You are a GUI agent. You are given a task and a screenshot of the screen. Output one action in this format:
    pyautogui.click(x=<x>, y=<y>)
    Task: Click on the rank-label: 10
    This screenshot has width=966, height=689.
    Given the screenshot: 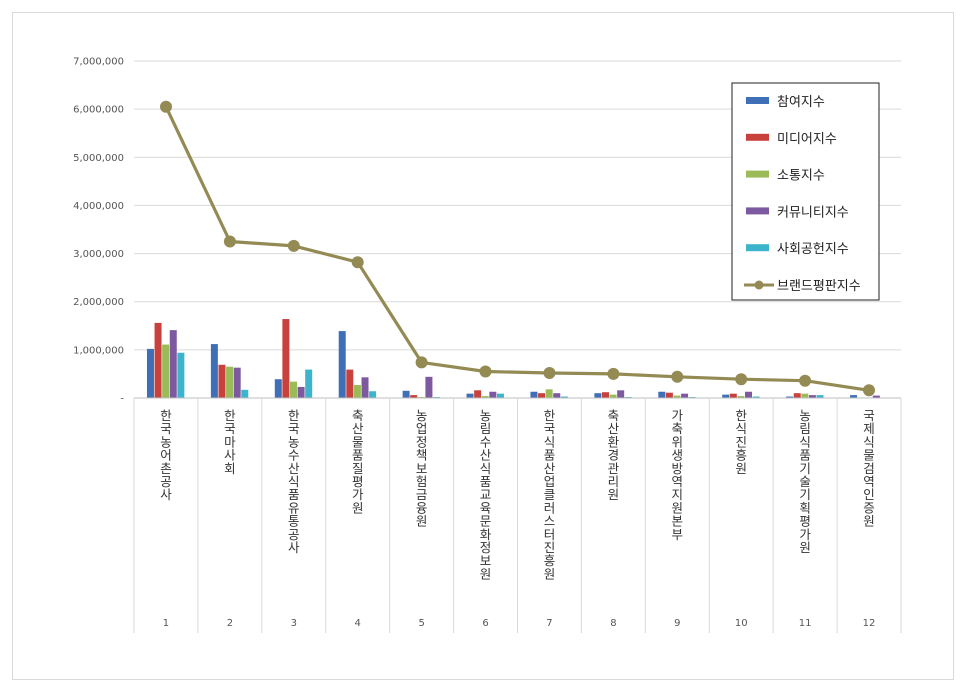 What is the action you would take?
    pyautogui.click(x=741, y=623)
    